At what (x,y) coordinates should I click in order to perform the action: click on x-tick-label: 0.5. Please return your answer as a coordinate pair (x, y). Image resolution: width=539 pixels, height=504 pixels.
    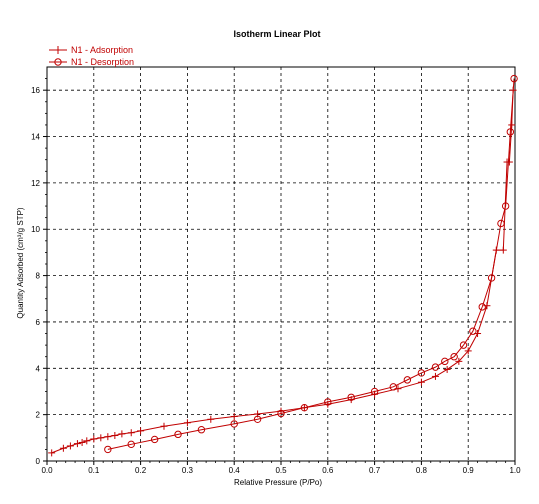
    Looking at the image, I should click on (281, 470).